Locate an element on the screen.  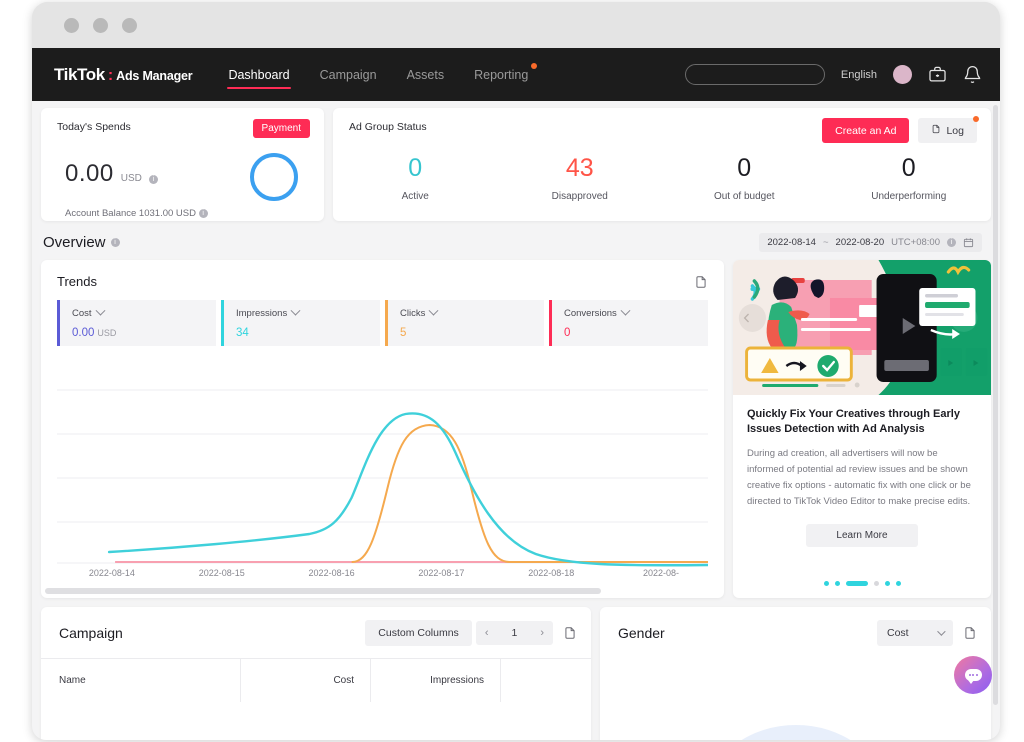
spend-currency: USD is located at coordinates (131, 178).